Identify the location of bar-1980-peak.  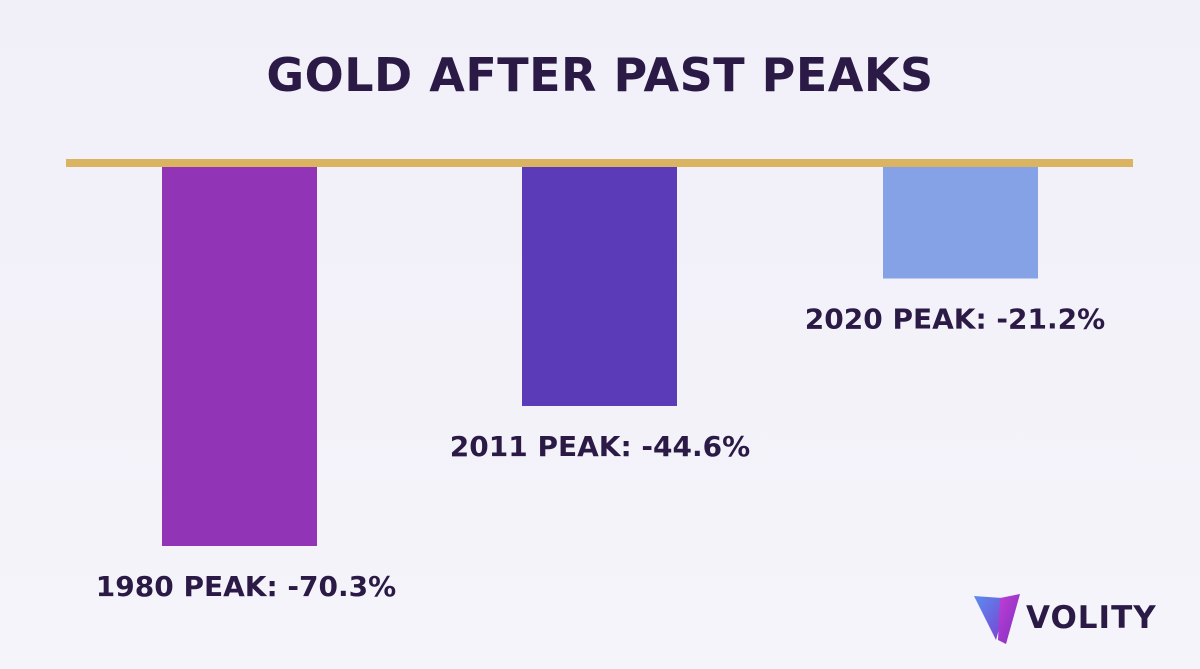
(239, 354).